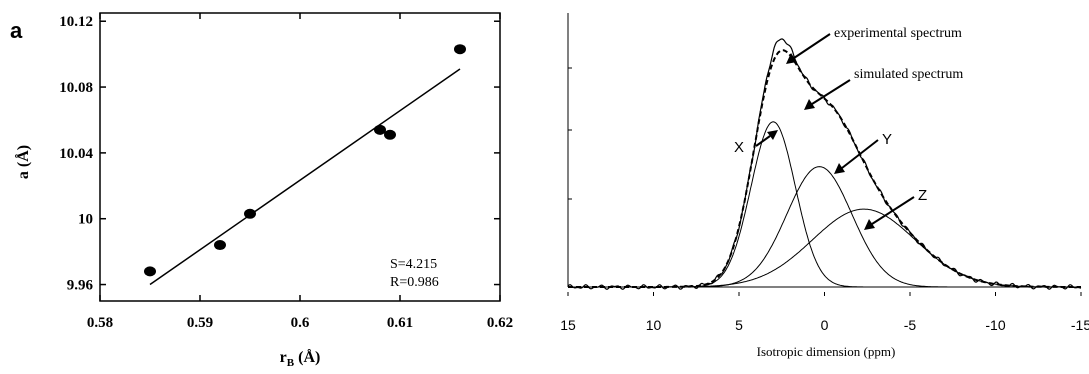 The height and width of the screenshot is (374, 1089). What do you see at coordinates (826, 351) in the screenshot?
I see `spectrum-x-axis-label: Isotropic dimension (ppm)` at bounding box center [826, 351].